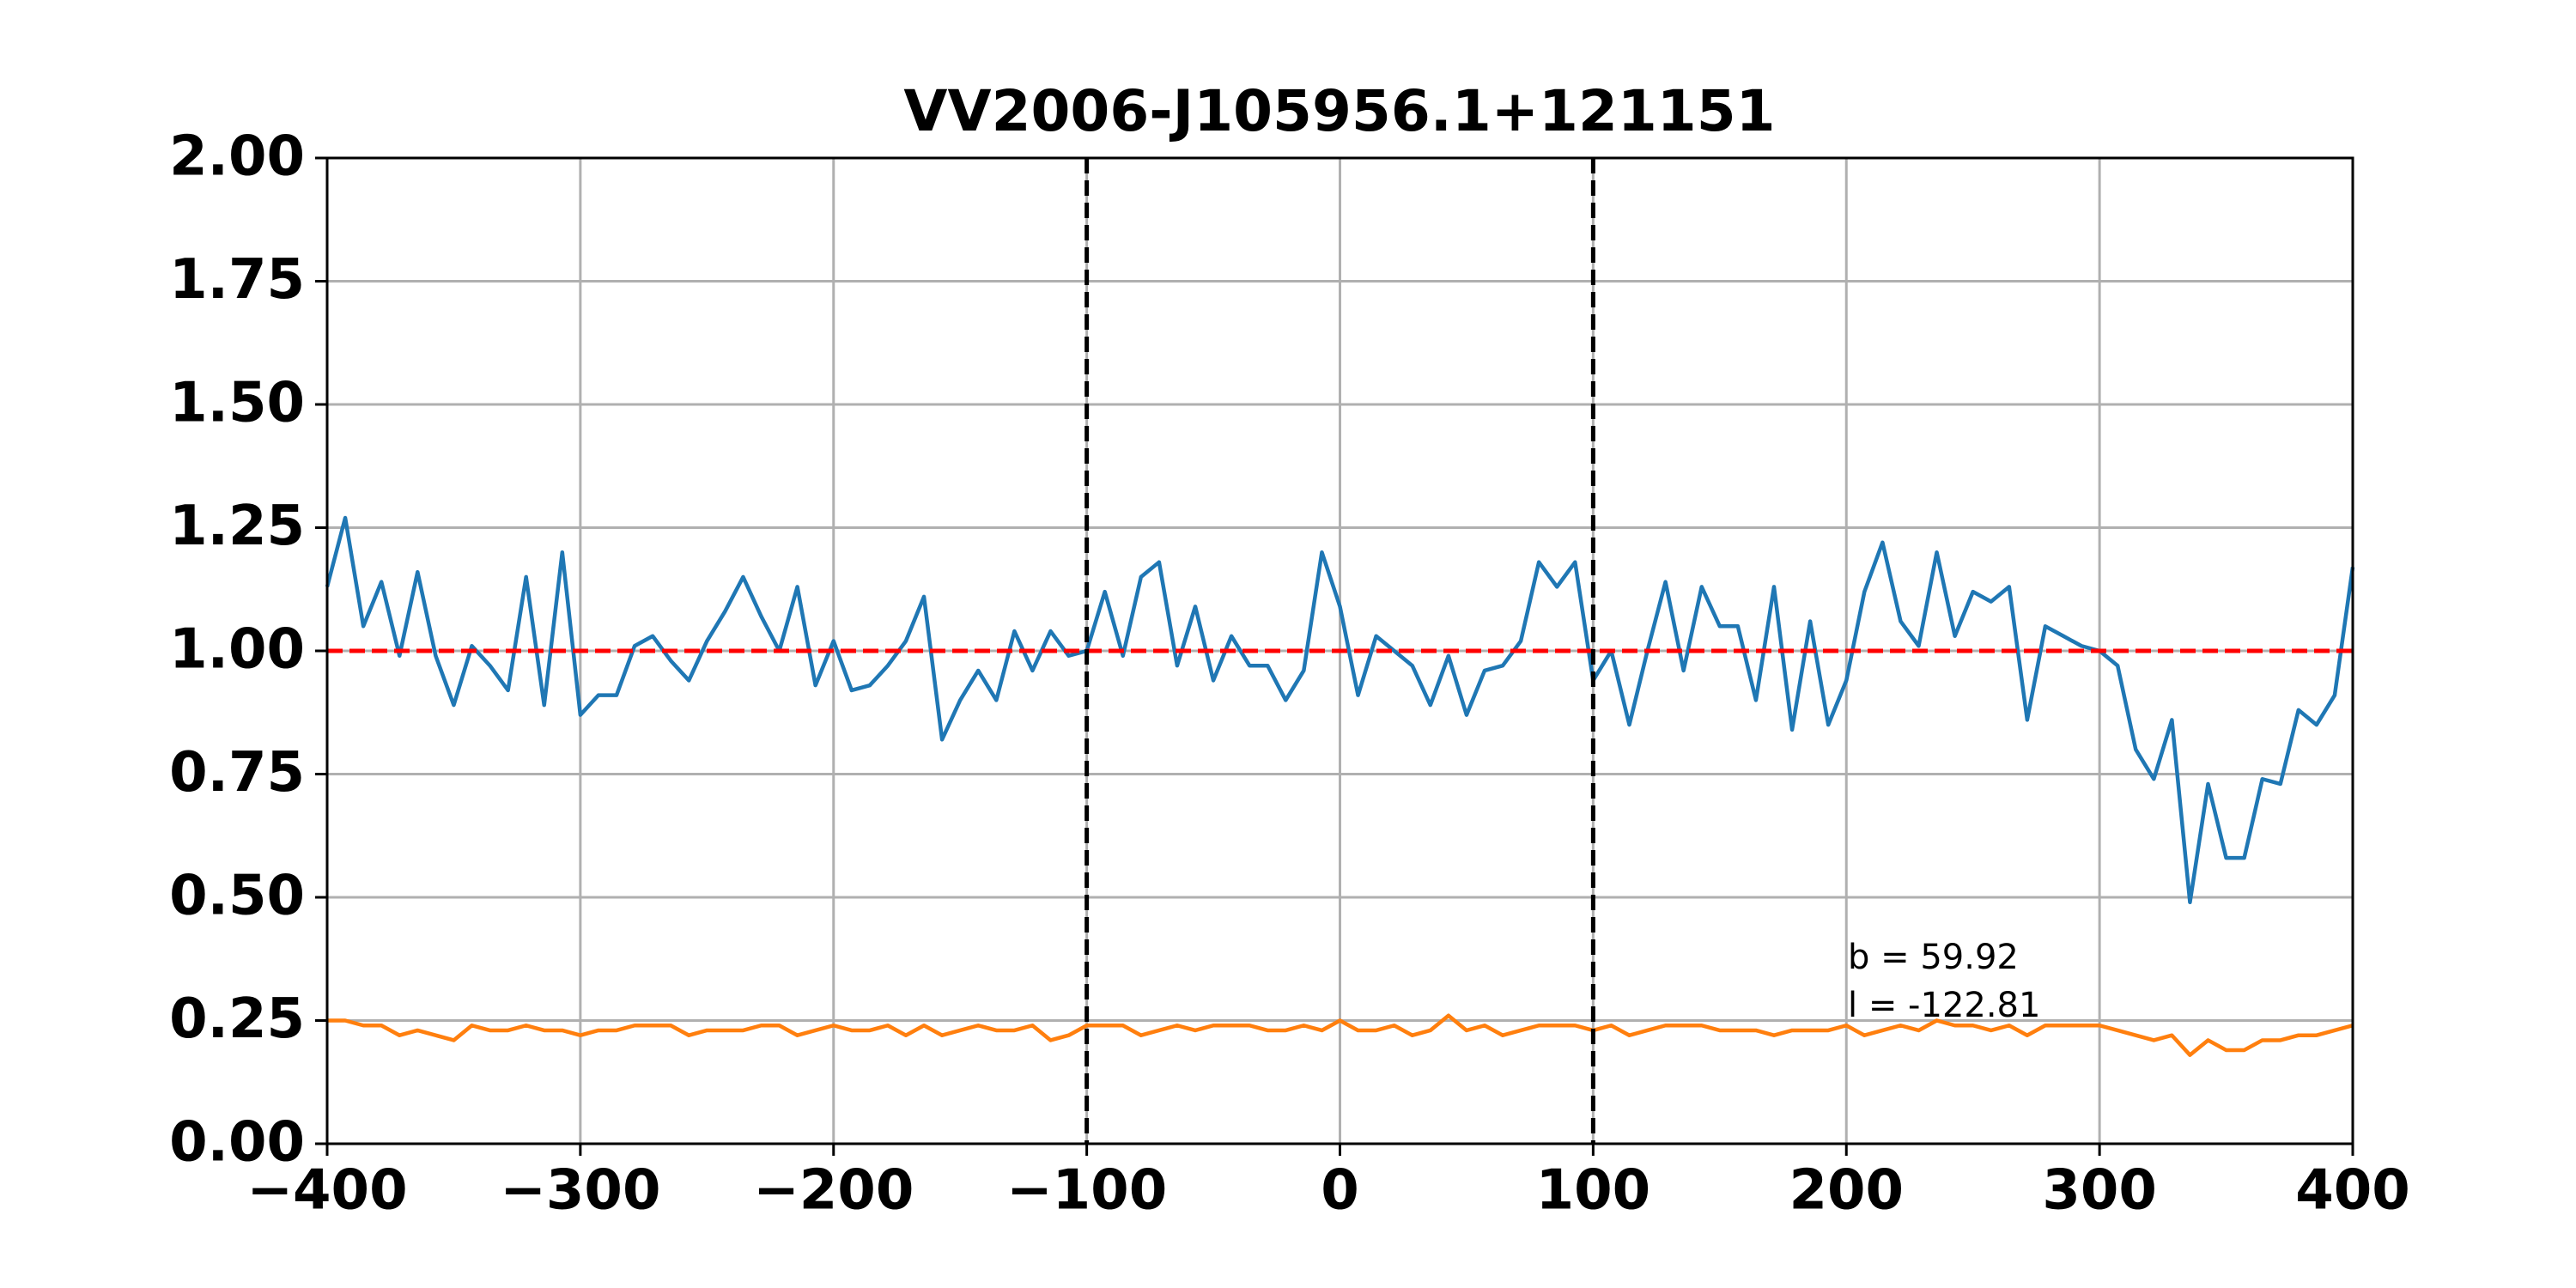 The width and height of the screenshot is (2576, 1288). What do you see at coordinates (834, 1191) in the screenshot?
I see `x-tick-label: −200` at bounding box center [834, 1191].